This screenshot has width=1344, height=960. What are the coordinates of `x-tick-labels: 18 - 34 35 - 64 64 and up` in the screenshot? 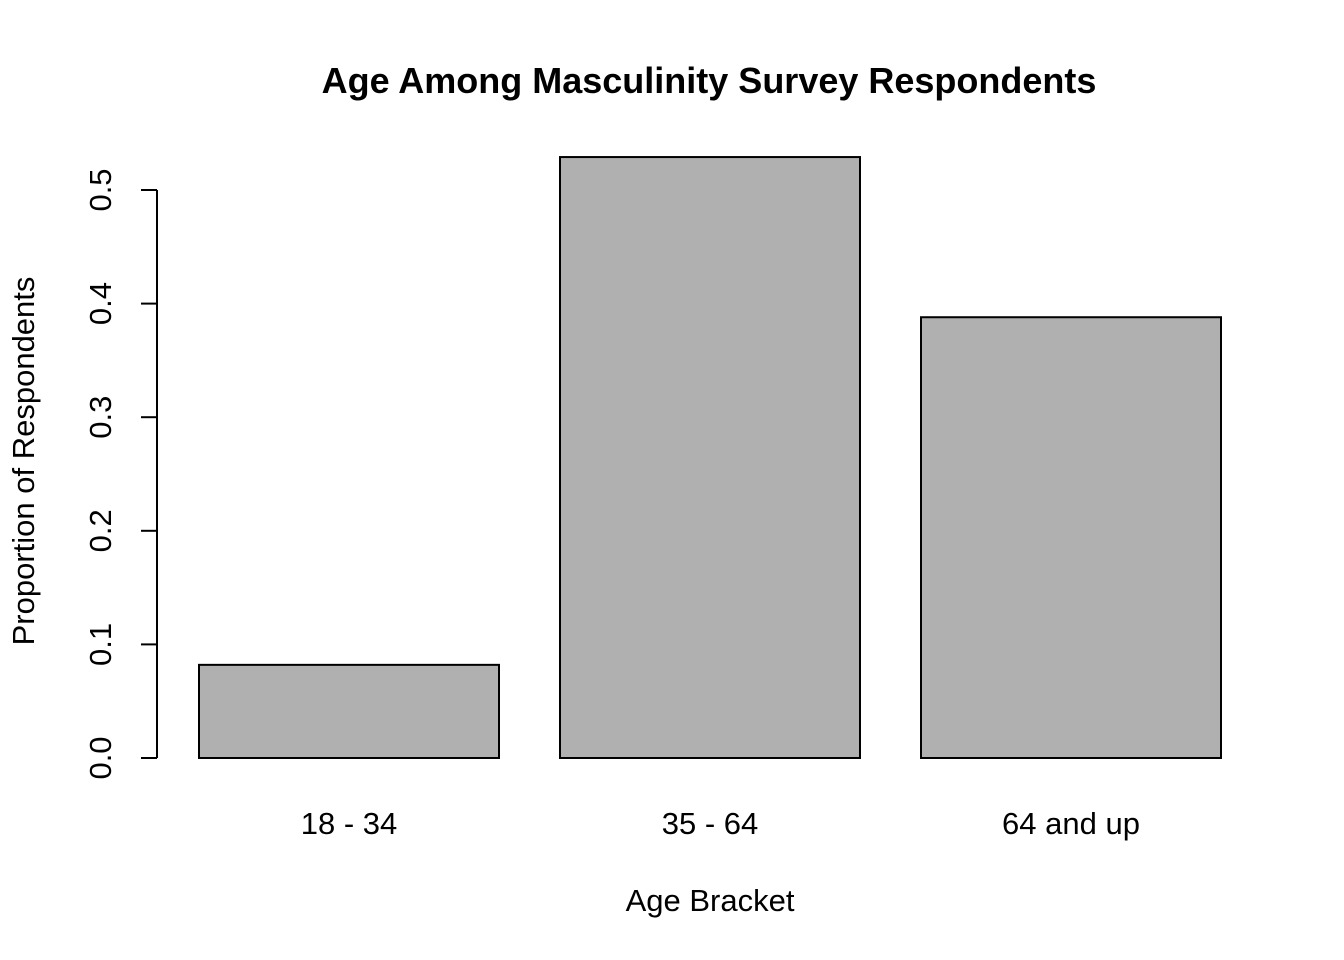 It's located at (720, 823).